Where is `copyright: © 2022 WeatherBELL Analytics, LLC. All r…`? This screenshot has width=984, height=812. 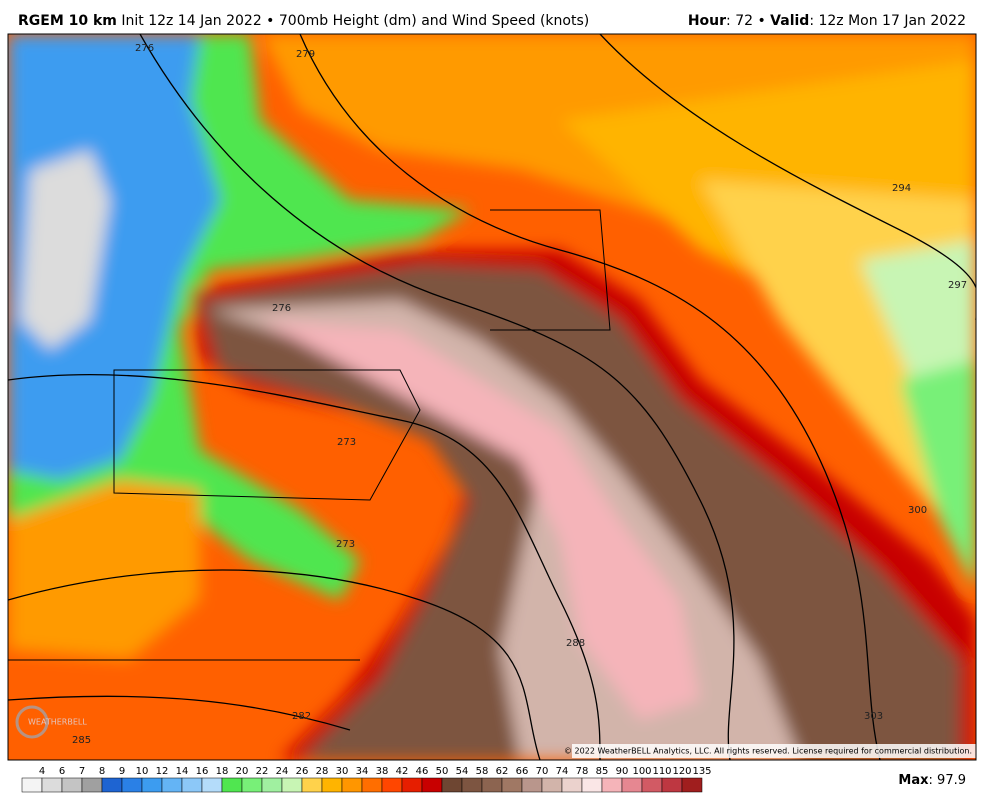 copyright: © 2022 WeatherBELL Analytics, LLC. All r… is located at coordinates (768, 751).